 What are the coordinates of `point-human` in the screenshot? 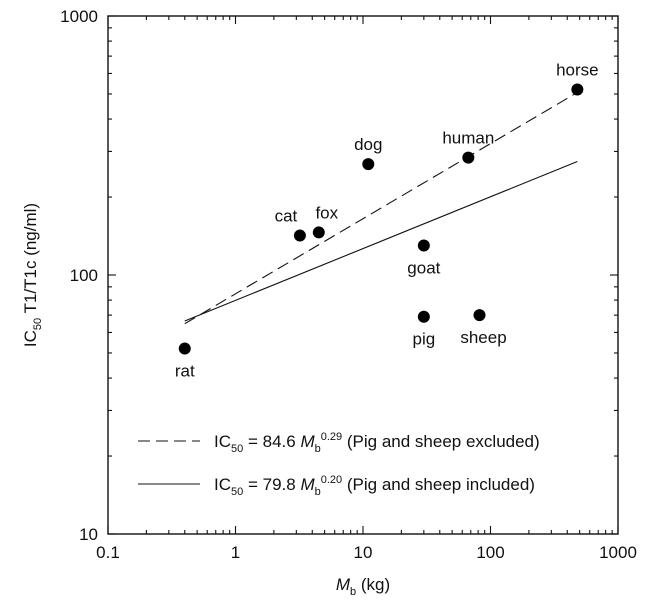 It's located at (468, 157).